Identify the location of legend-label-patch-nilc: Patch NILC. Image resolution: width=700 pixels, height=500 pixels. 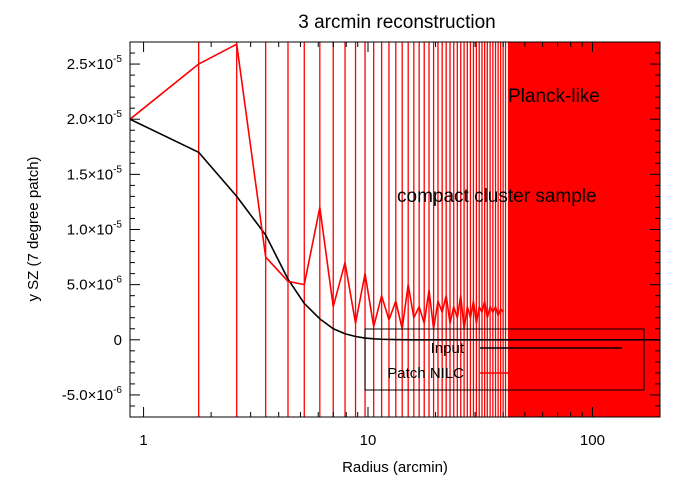
(425, 373).